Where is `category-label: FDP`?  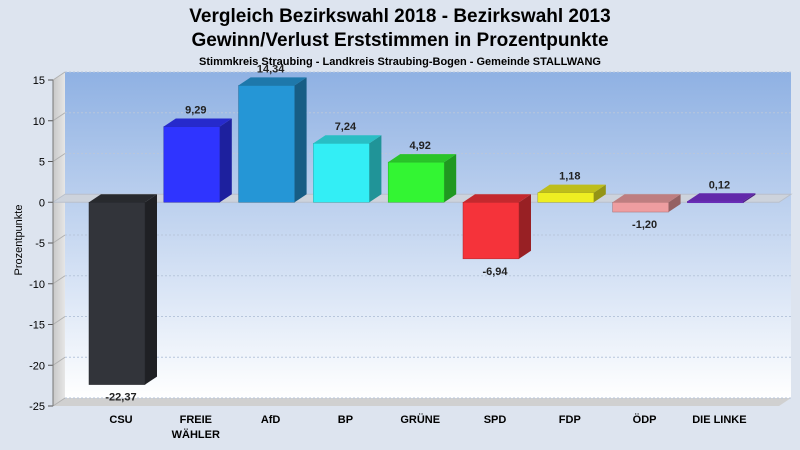 category-label: FDP is located at coordinates (570, 420).